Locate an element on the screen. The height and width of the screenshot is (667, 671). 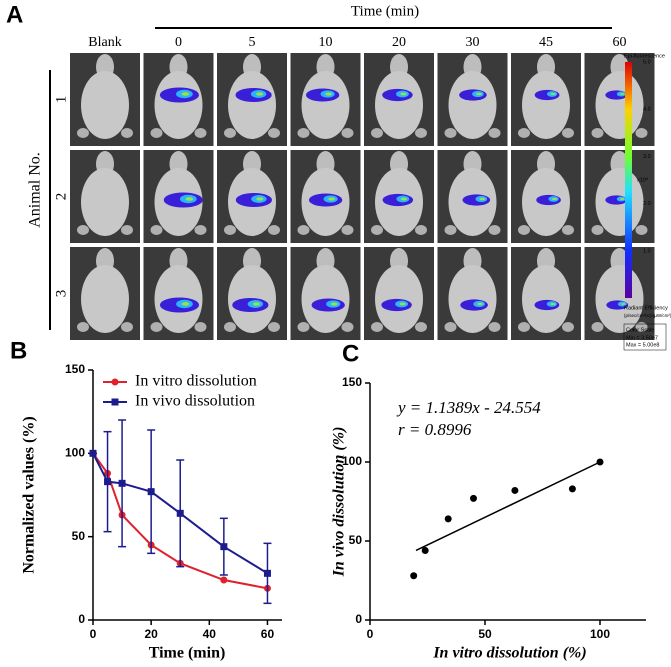
color-scale-box is located at coordinates (645, 337).